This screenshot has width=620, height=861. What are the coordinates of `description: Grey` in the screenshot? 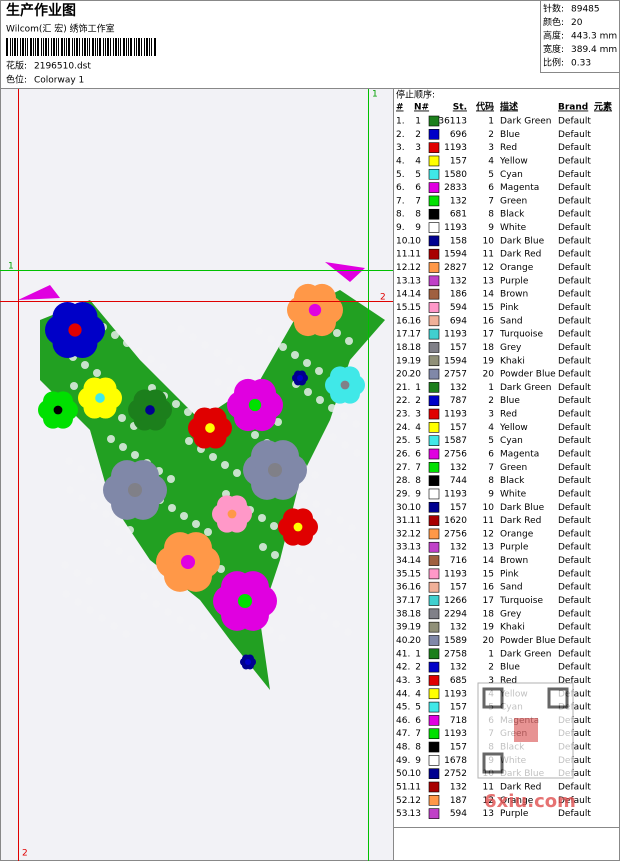 It's located at (511, 614).